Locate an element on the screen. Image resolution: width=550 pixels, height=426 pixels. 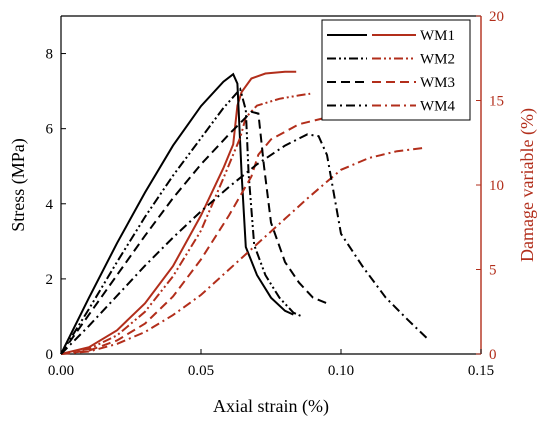
x-tick-label: 0.10 is located at coordinates (341, 371).